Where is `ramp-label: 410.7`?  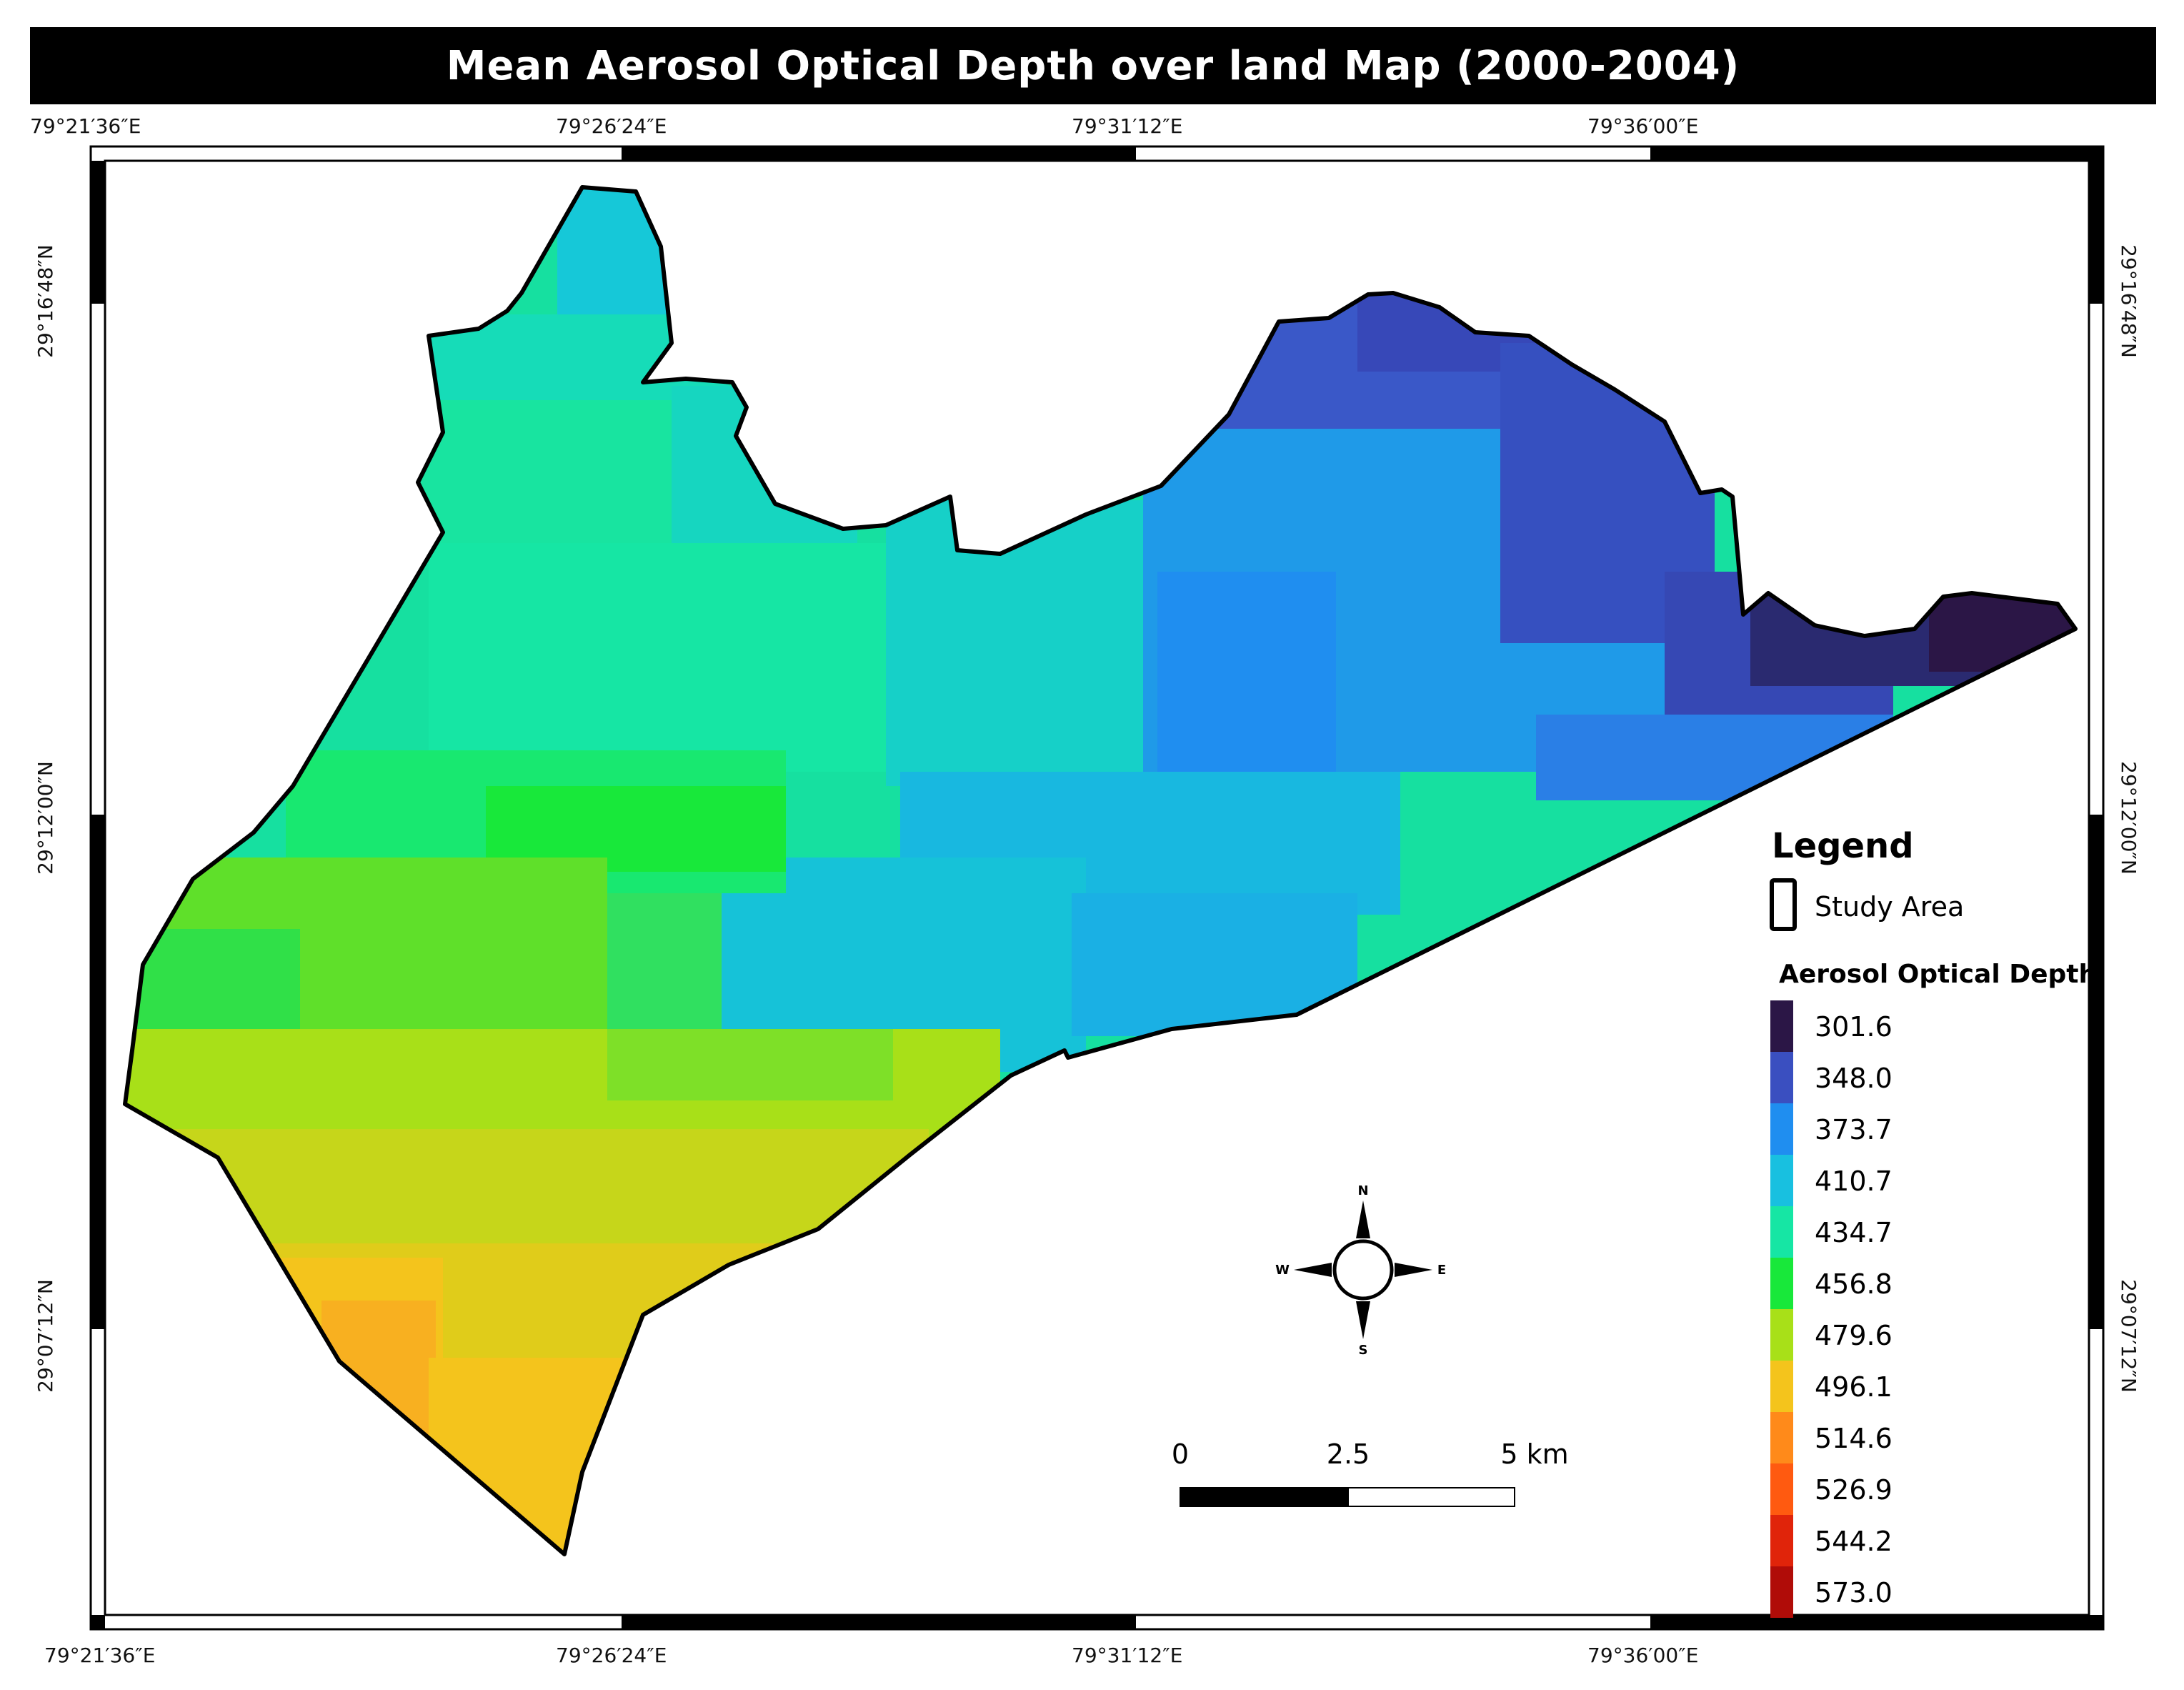
ramp-label: 410.7 is located at coordinates (1854, 1181).